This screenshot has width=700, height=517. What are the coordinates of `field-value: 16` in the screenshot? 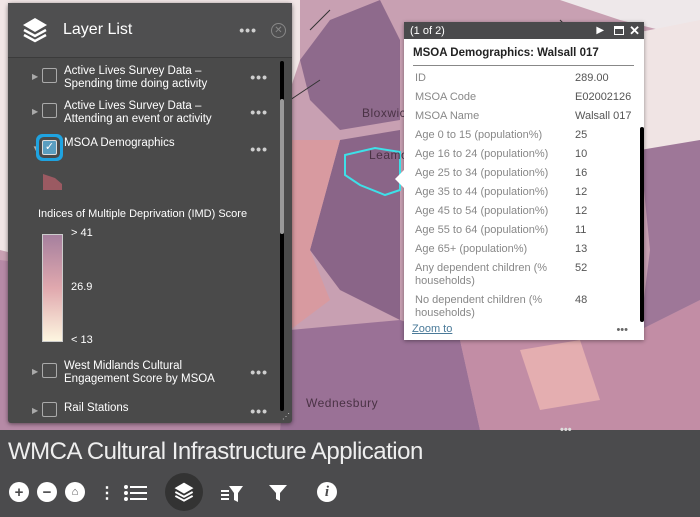 It's located at (581, 173).